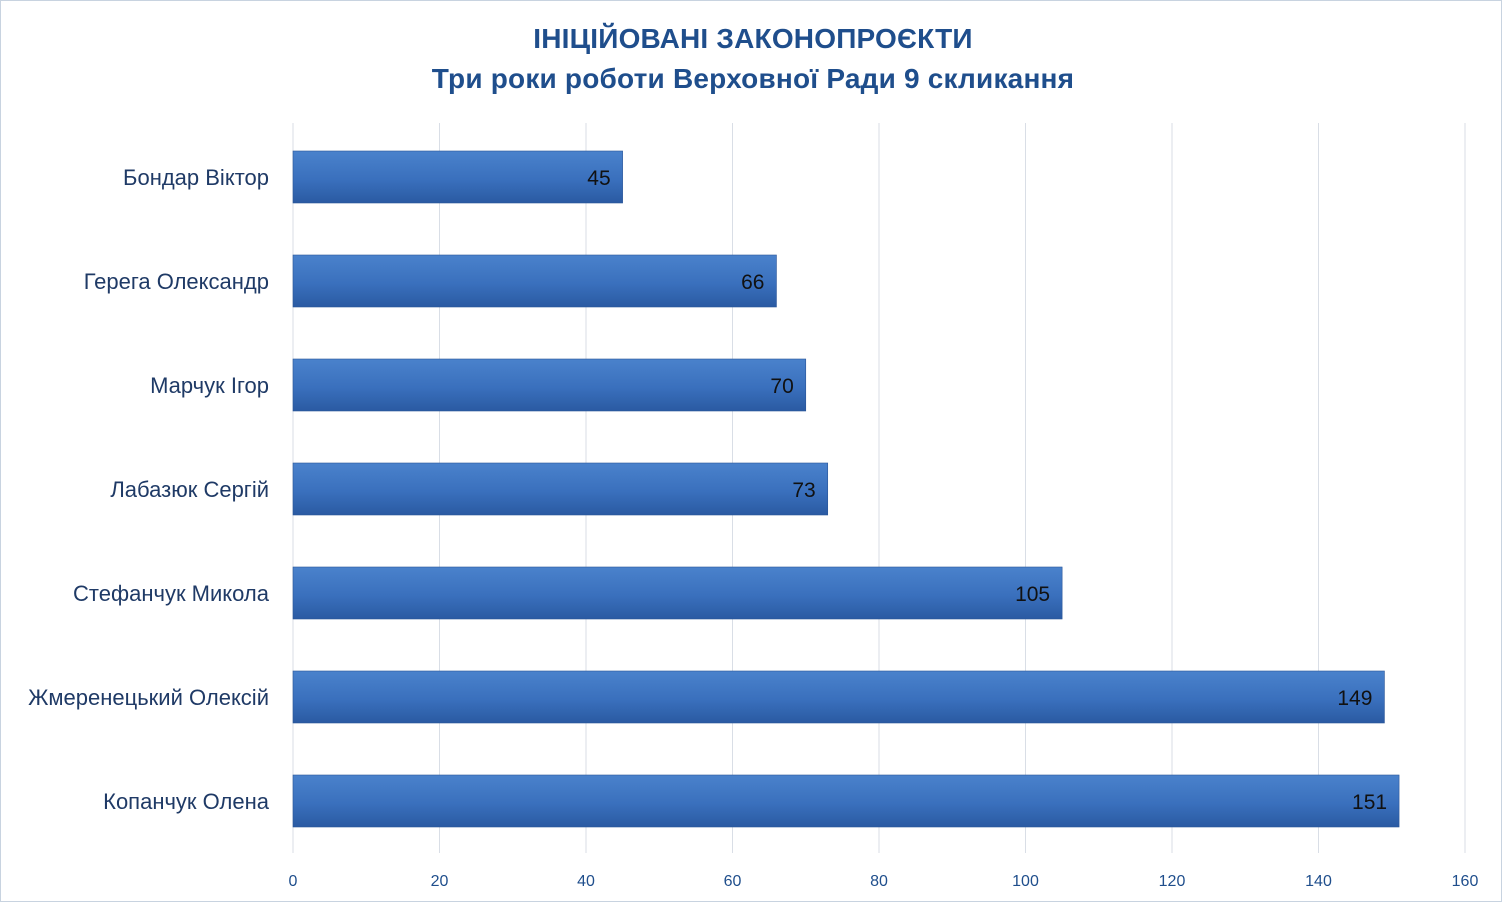  I want to click on data-label: 73, so click(803, 490).